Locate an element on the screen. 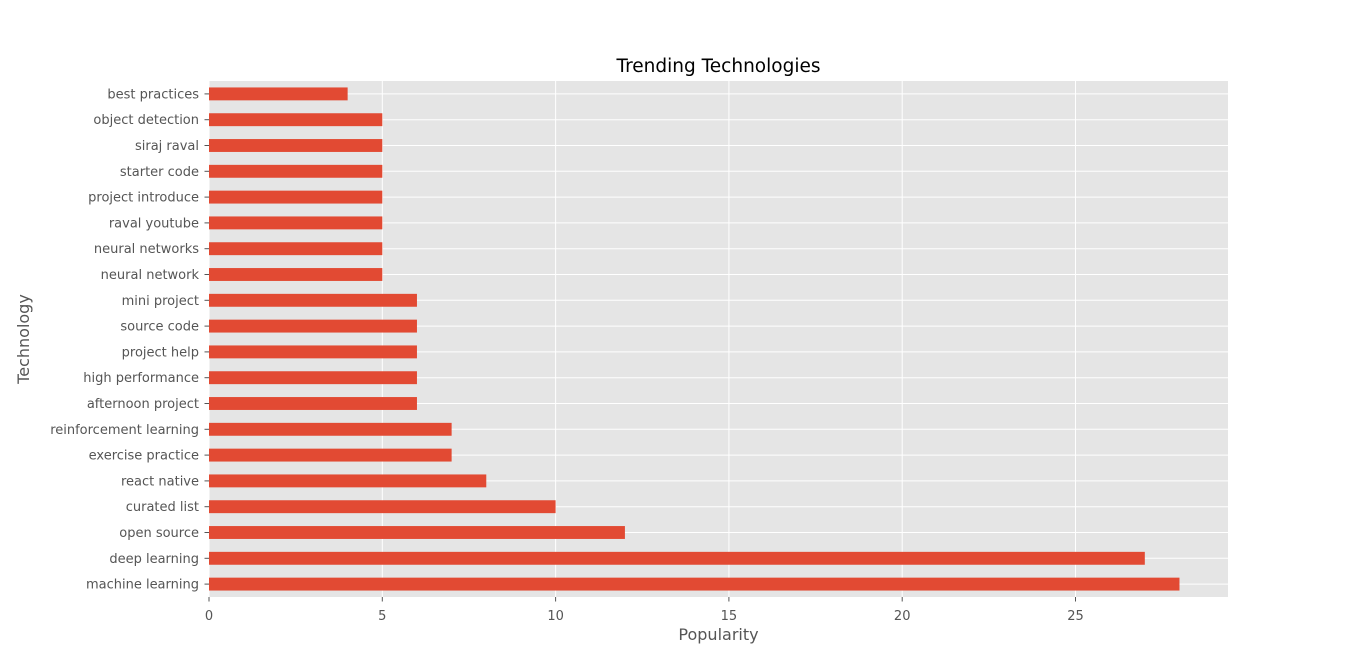 The width and height of the screenshot is (1366, 671). y-tick-label: open source is located at coordinates (159, 533).